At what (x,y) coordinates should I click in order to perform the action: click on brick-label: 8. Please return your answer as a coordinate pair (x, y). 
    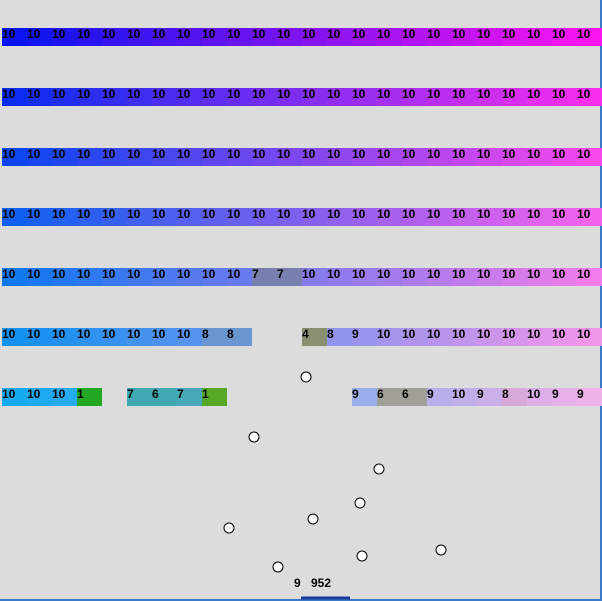
    Looking at the image, I should click on (205, 334).